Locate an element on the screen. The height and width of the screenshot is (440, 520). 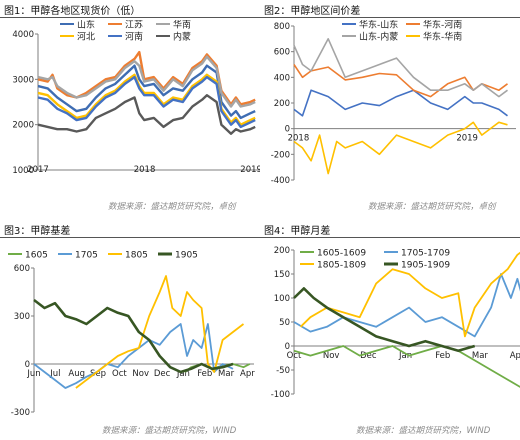
legend-label: 1805-1809 is located at coordinates (341, 266).